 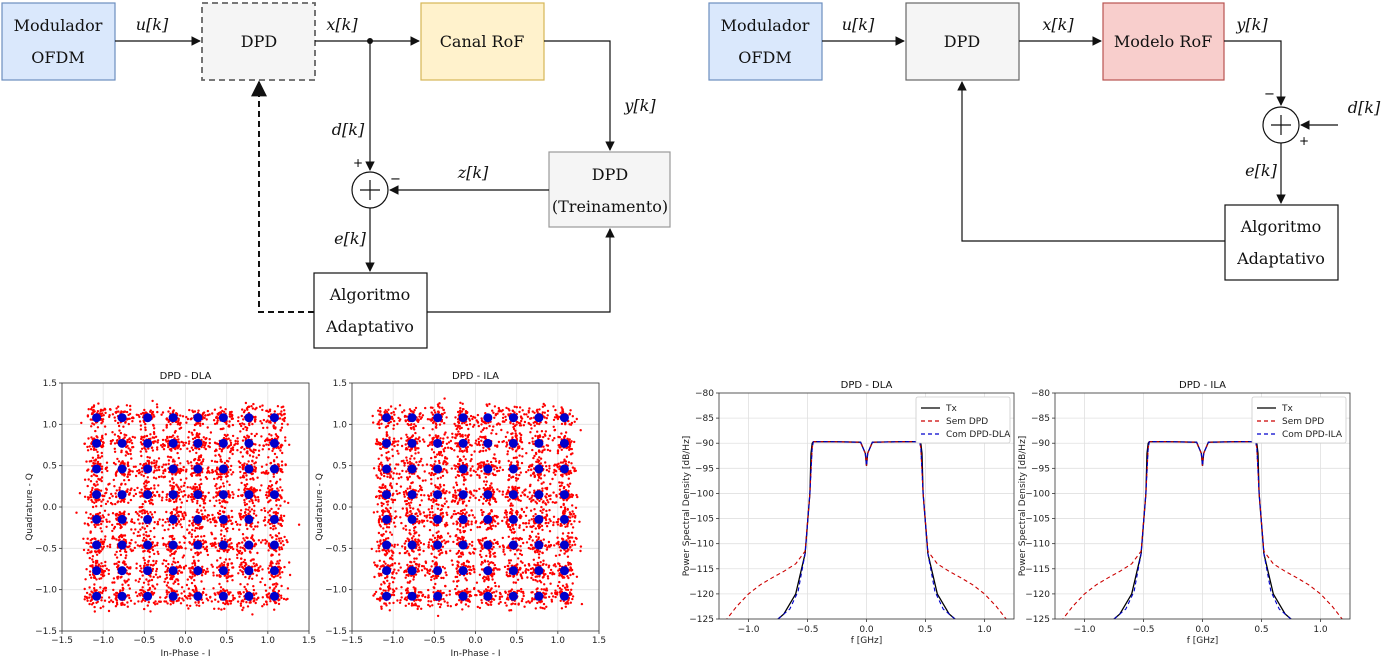 What do you see at coordinates (50, 508) in the screenshot?
I see `y-tick-label: 0.0` at bounding box center [50, 508].